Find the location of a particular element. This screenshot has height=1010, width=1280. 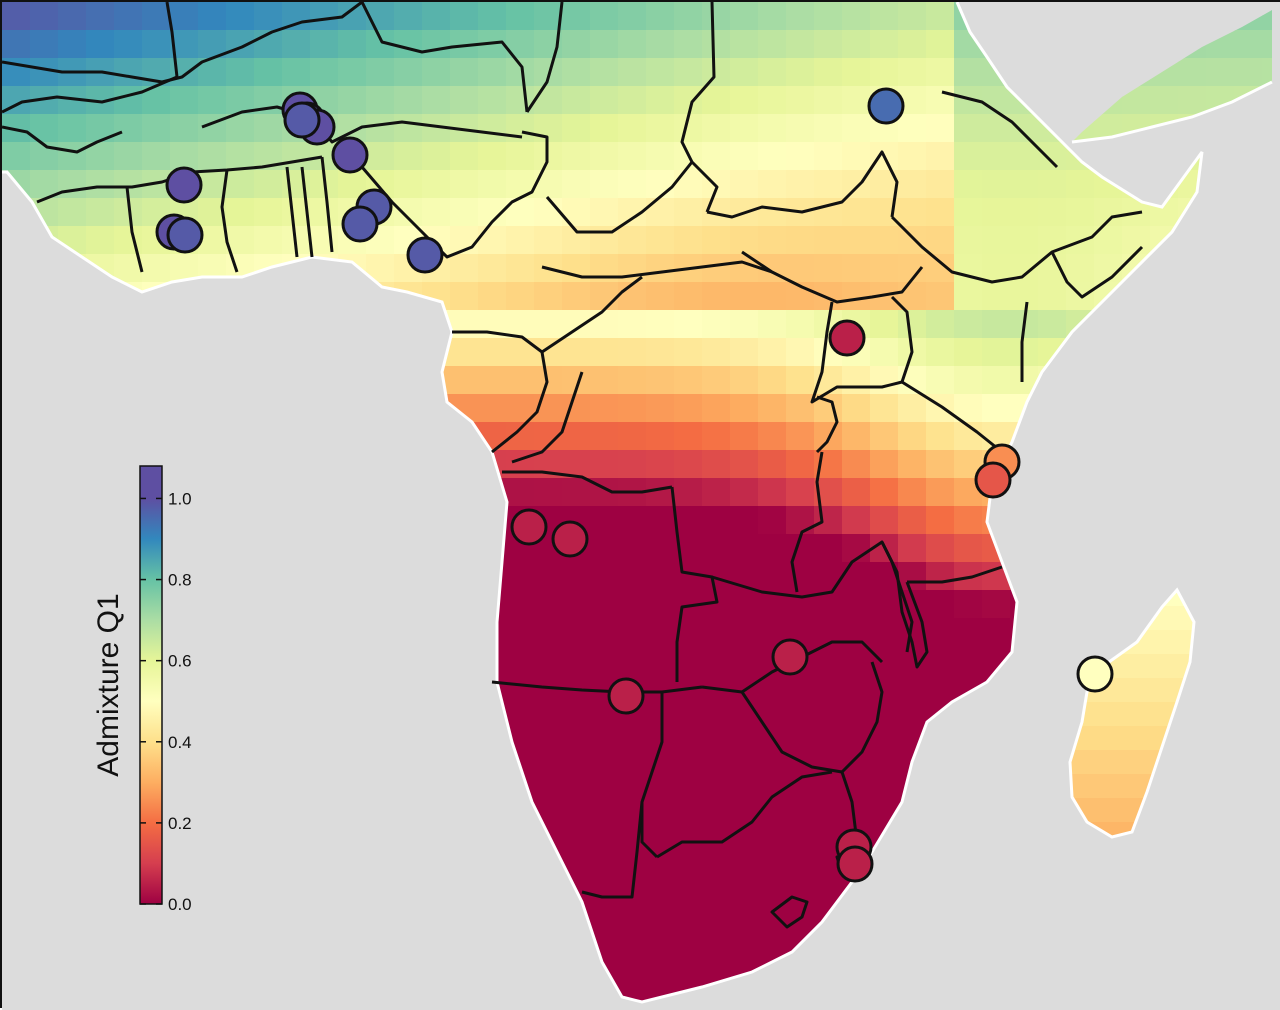

legend-tick-label: 0.8 is located at coordinates (180, 580).